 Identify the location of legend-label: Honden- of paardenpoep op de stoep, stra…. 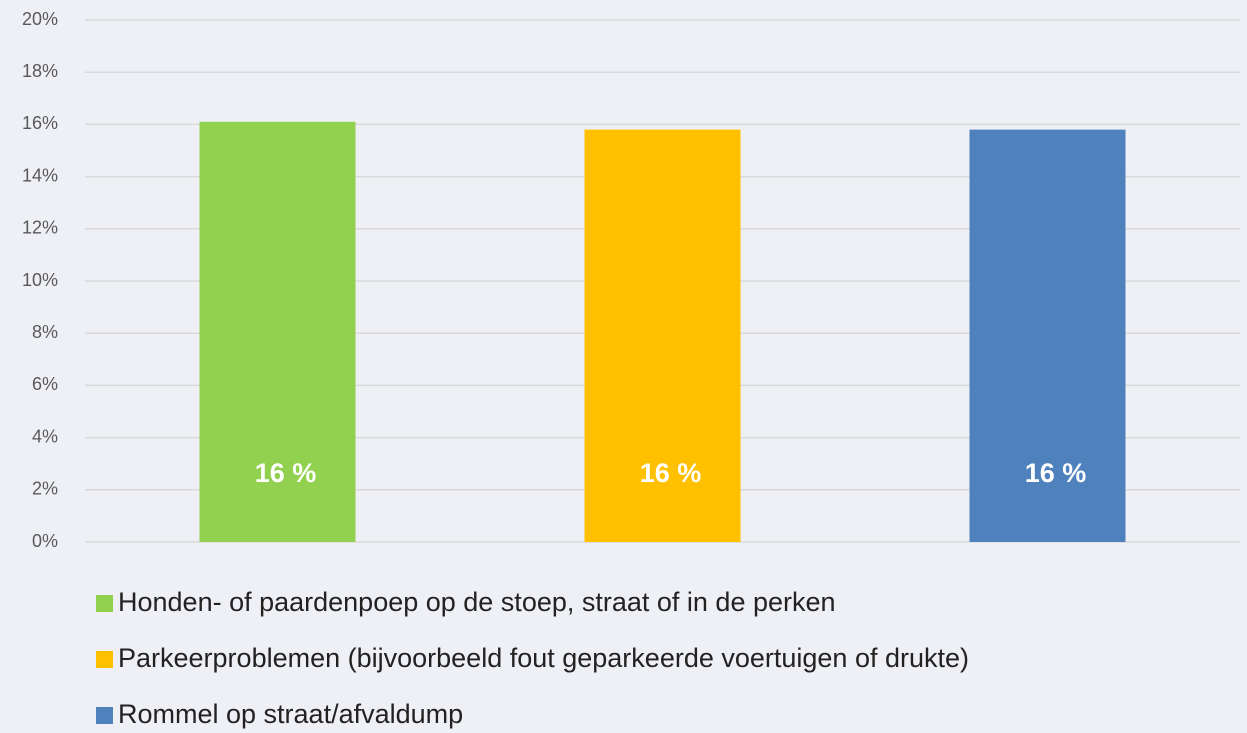
(477, 602).